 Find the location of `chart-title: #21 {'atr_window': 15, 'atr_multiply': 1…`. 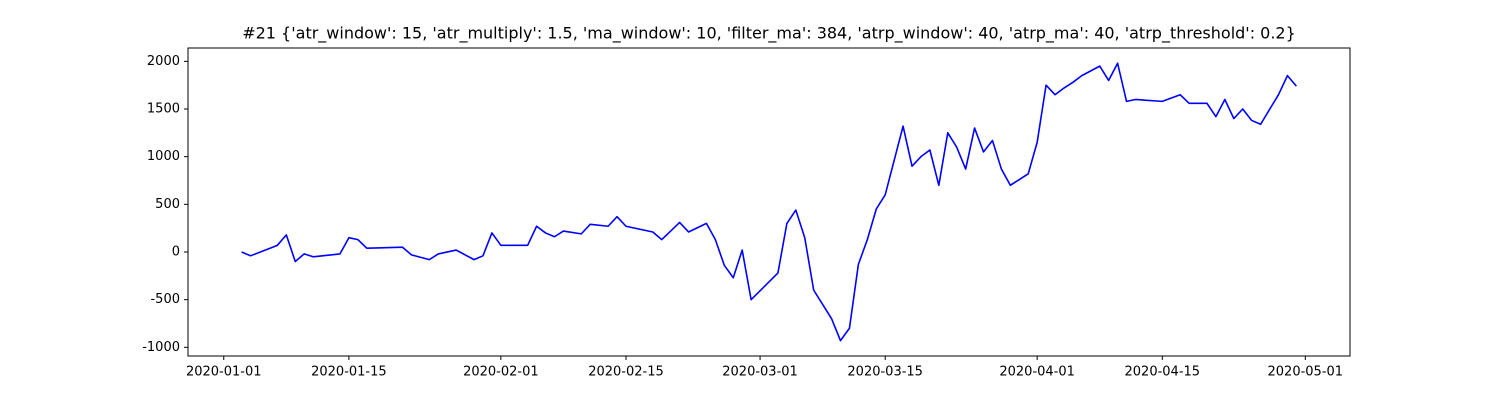

chart-title: #21 {'atr_window': 15, 'atr_multiply': 1… is located at coordinates (769, 34).